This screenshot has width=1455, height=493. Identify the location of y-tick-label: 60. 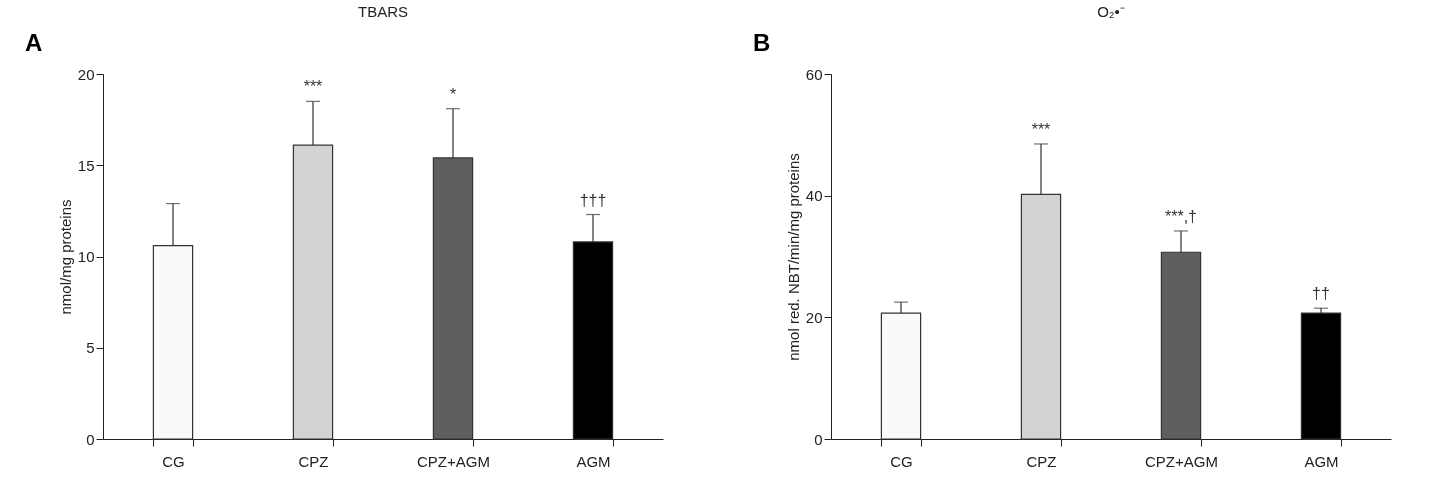
(814, 74).